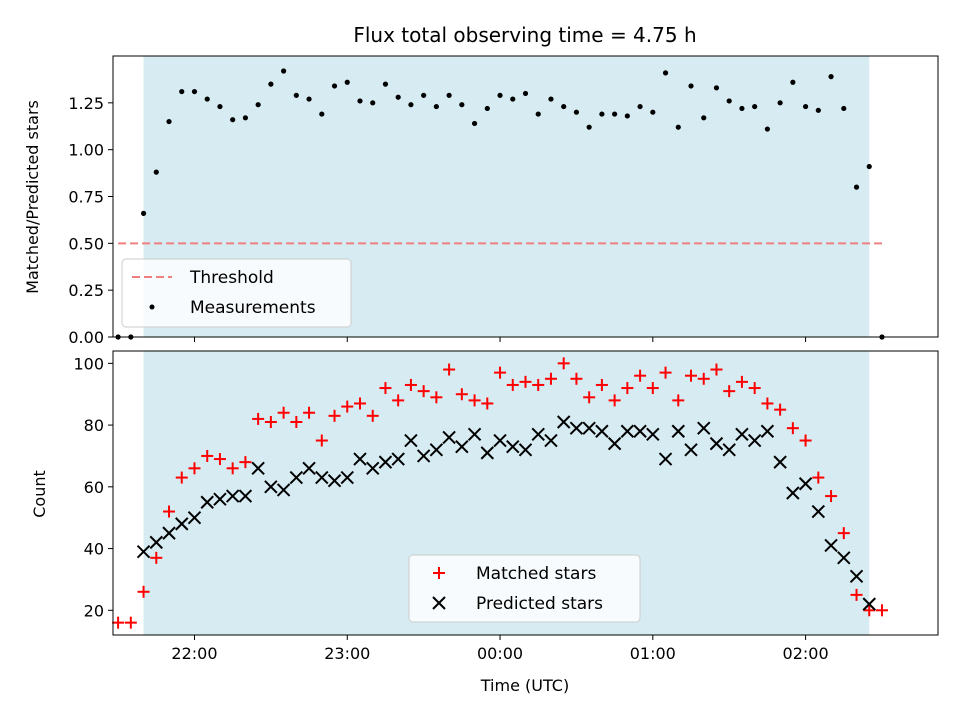 The height and width of the screenshot is (720, 960). What do you see at coordinates (94, 549) in the screenshot?
I see `y-tick-label: 40` at bounding box center [94, 549].